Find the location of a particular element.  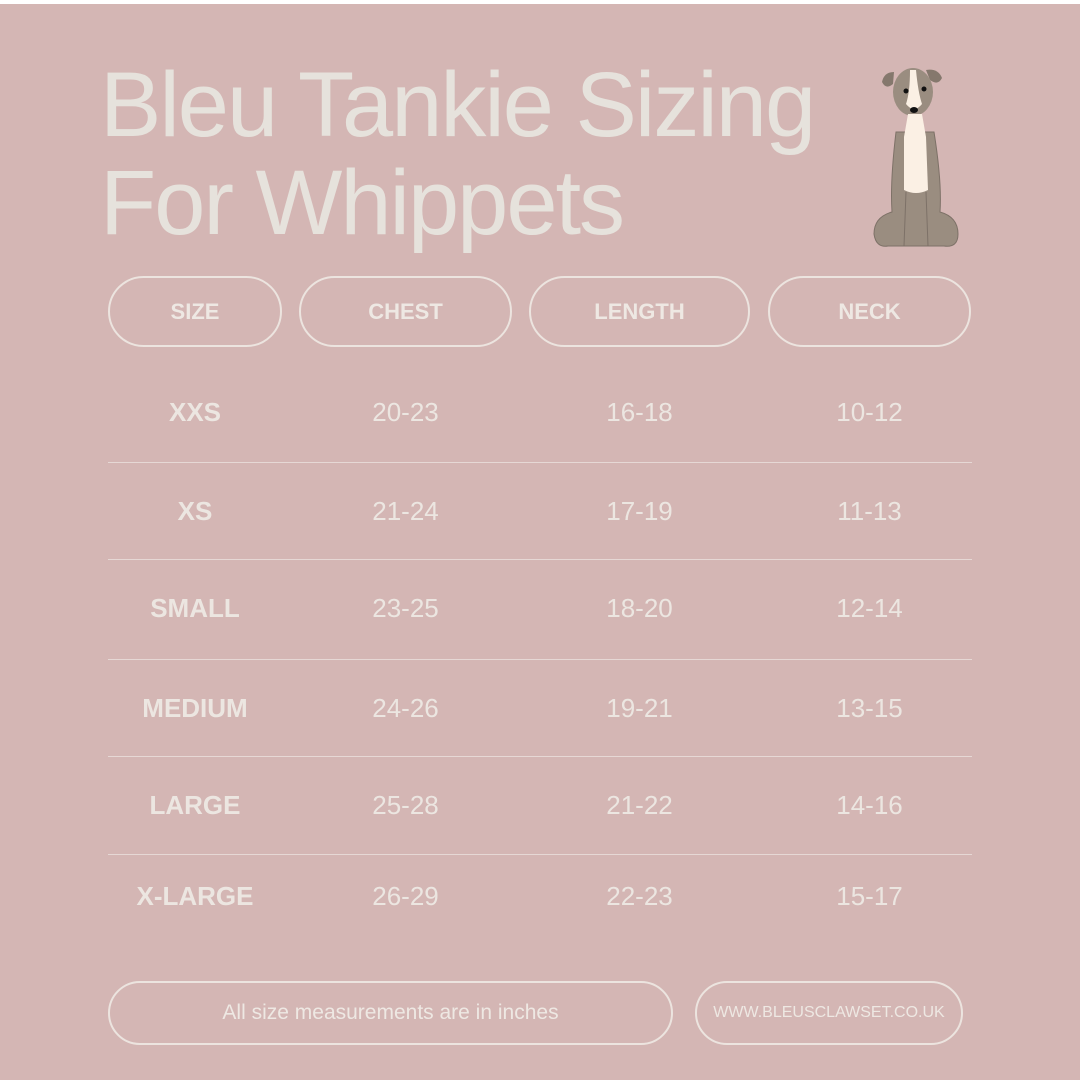

cell-size: MEDIUM is located at coordinates (195, 708).